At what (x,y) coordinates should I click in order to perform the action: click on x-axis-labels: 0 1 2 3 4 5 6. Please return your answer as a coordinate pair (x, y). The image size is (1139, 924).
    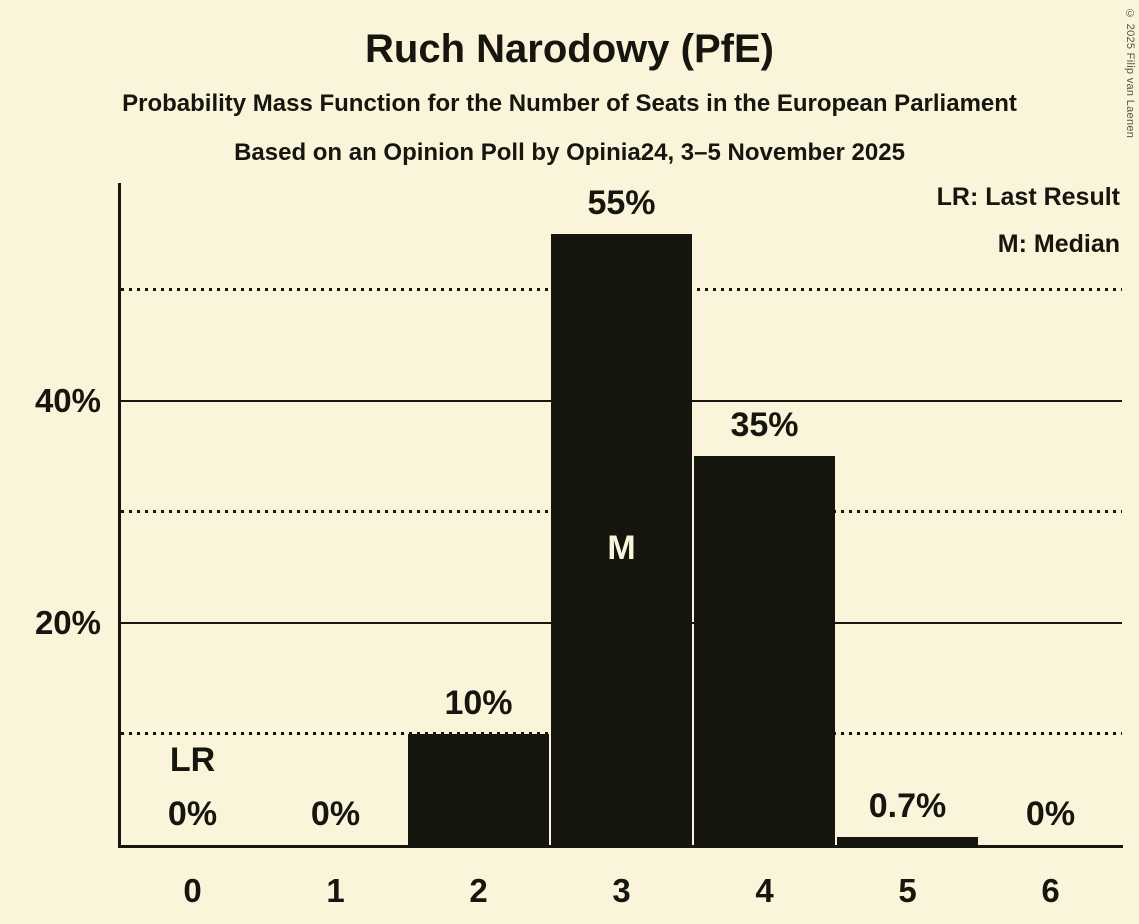
    Looking at the image, I should click on (621, 892).